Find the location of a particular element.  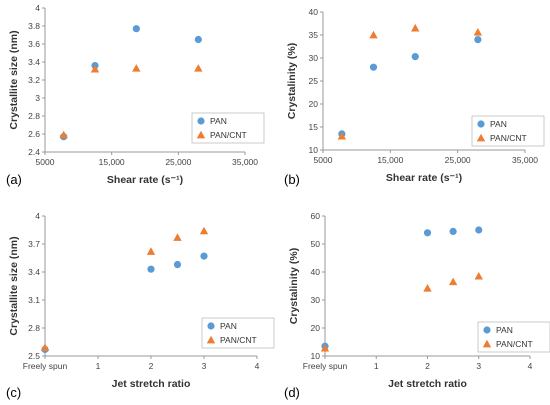

y-tick-label: 15 is located at coordinates (314, 127).